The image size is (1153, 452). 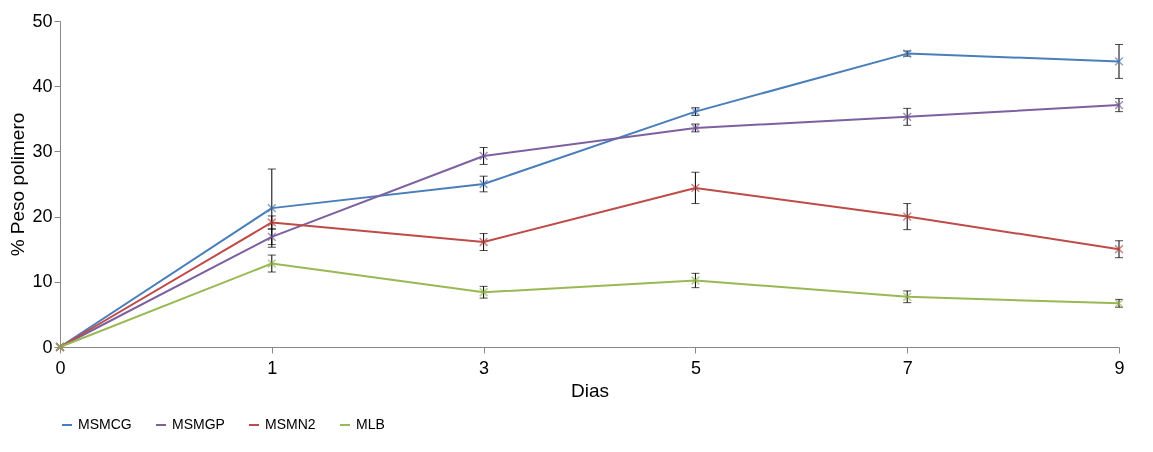 What do you see at coordinates (1119, 367) in the screenshot?
I see `x-tick-label: 9` at bounding box center [1119, 367].